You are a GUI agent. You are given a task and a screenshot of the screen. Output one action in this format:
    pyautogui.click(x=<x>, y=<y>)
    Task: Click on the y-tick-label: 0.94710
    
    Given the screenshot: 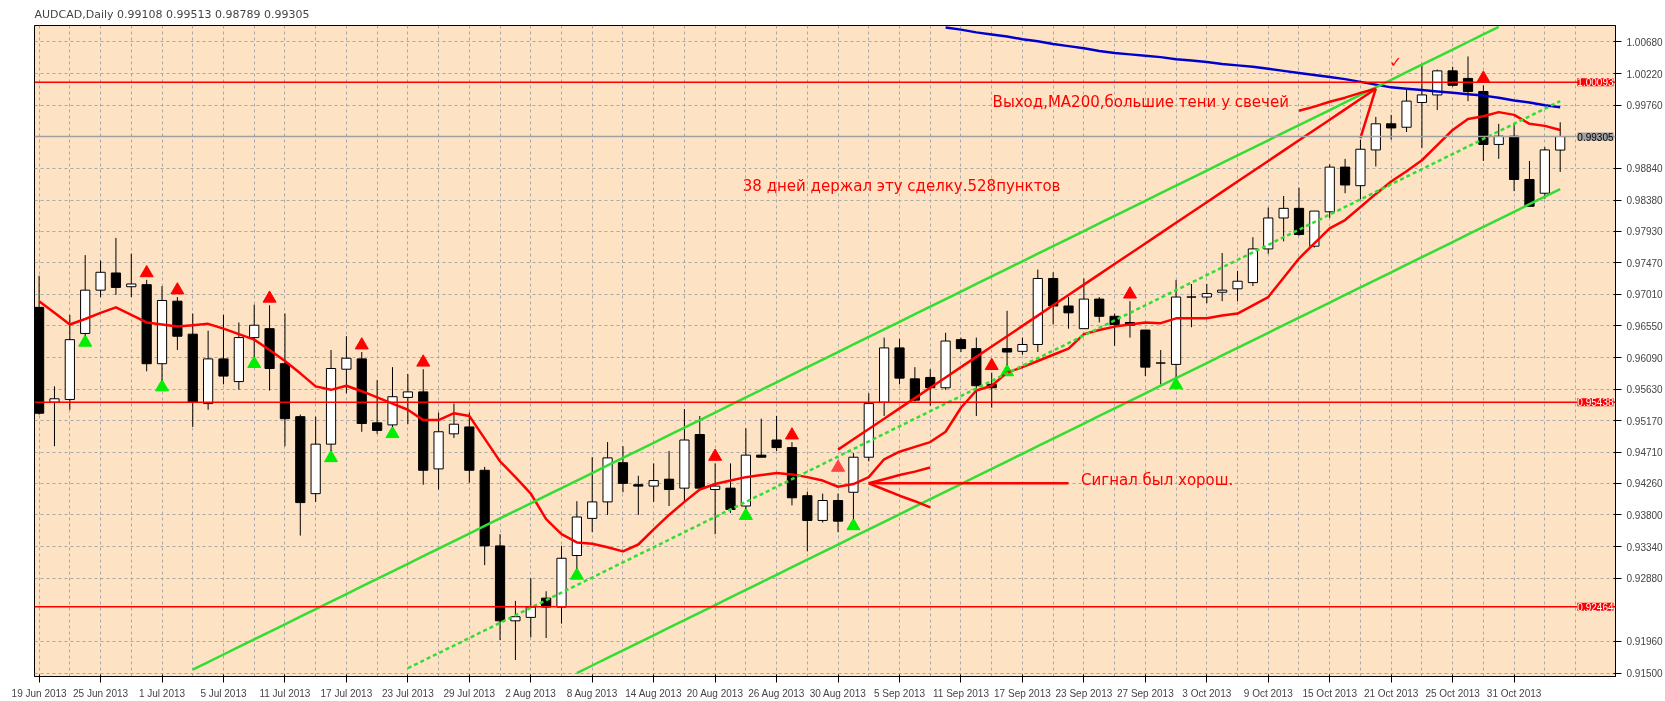 What is the action you would take?
    pyautogui.click(x=1645, y=453)
    